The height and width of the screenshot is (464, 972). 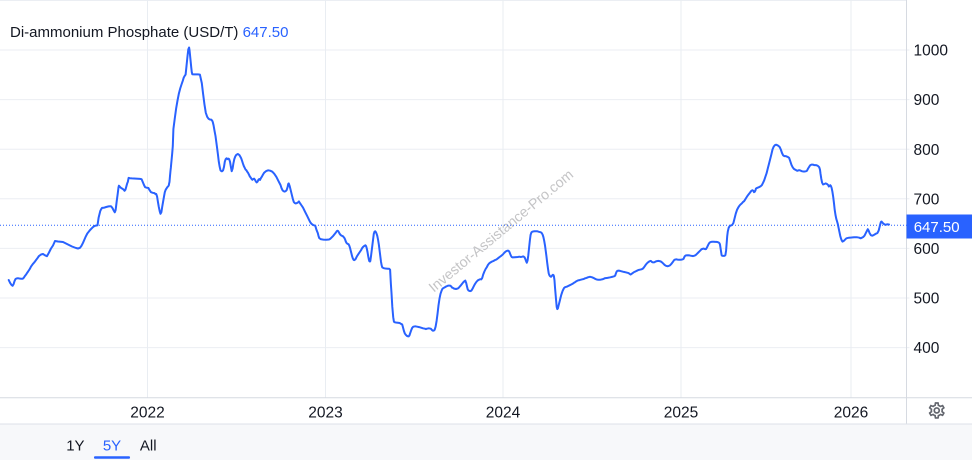 I want to click on svg-text: 500, so click(x=927, y=299).